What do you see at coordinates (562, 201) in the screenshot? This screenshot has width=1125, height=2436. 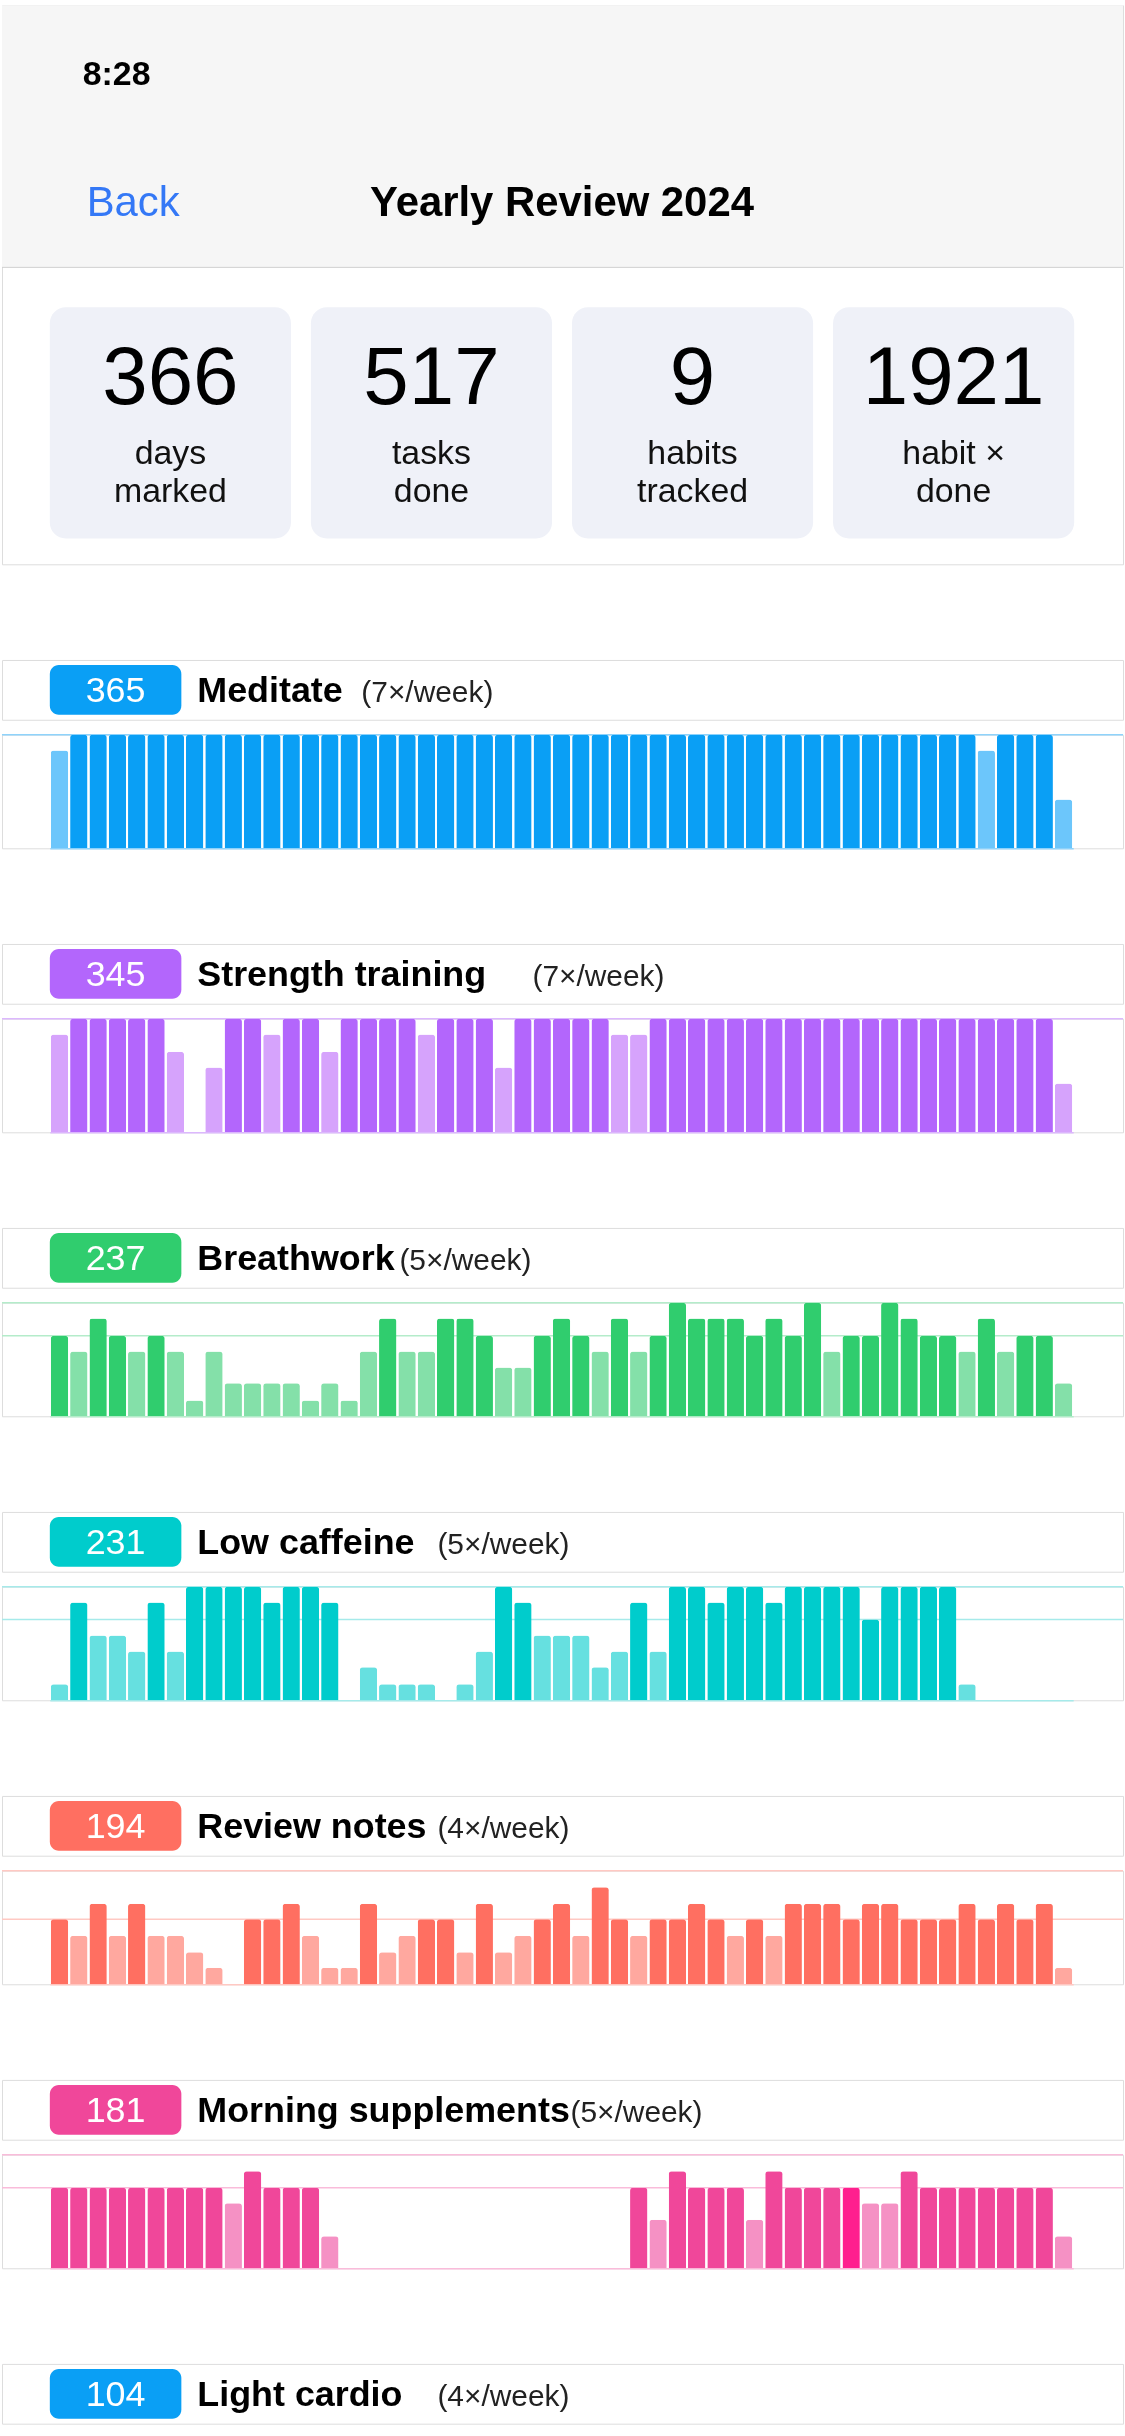 I see `text: Yearly Review 2024` at bounding box center [562, 201].